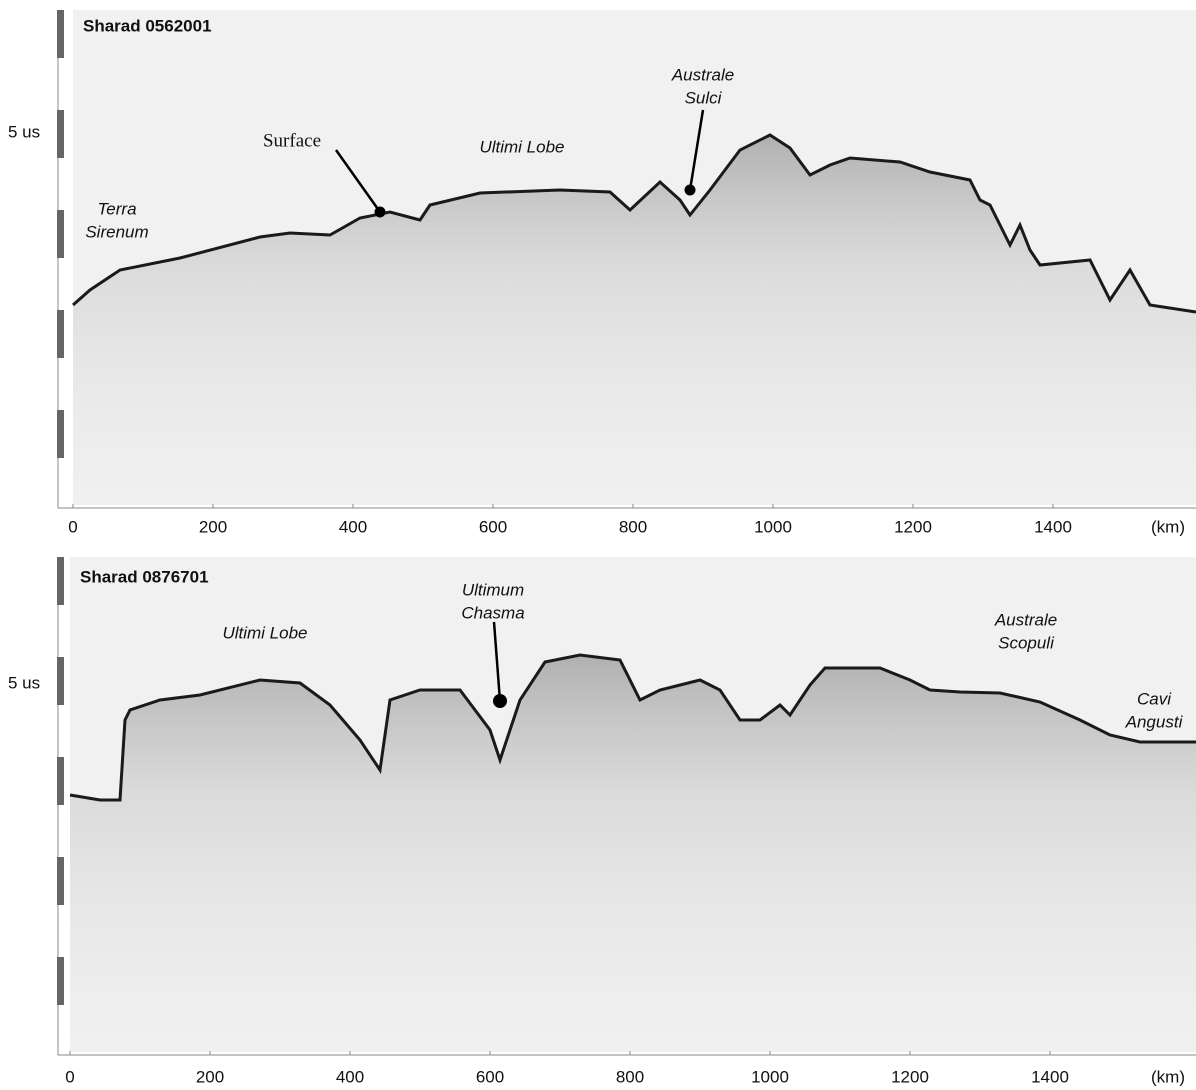 Image resolution: width=1196 pixels, height=1090 pixels. What do you see at coordinates (144, 576) in the screenshot?
I see `panel-title: Sharad 0876701` at bounding box center [144, 576].